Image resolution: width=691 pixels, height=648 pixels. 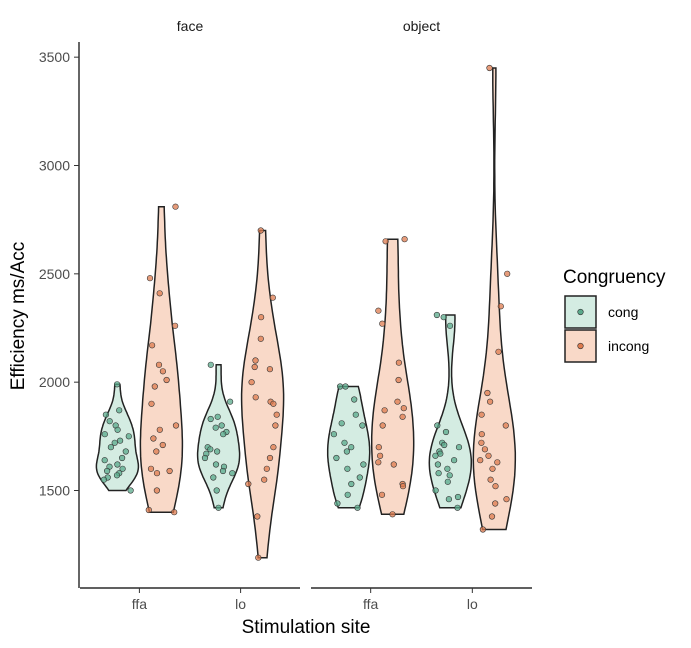 I want to click on legend-point-incong, so click(x=580, y=346).